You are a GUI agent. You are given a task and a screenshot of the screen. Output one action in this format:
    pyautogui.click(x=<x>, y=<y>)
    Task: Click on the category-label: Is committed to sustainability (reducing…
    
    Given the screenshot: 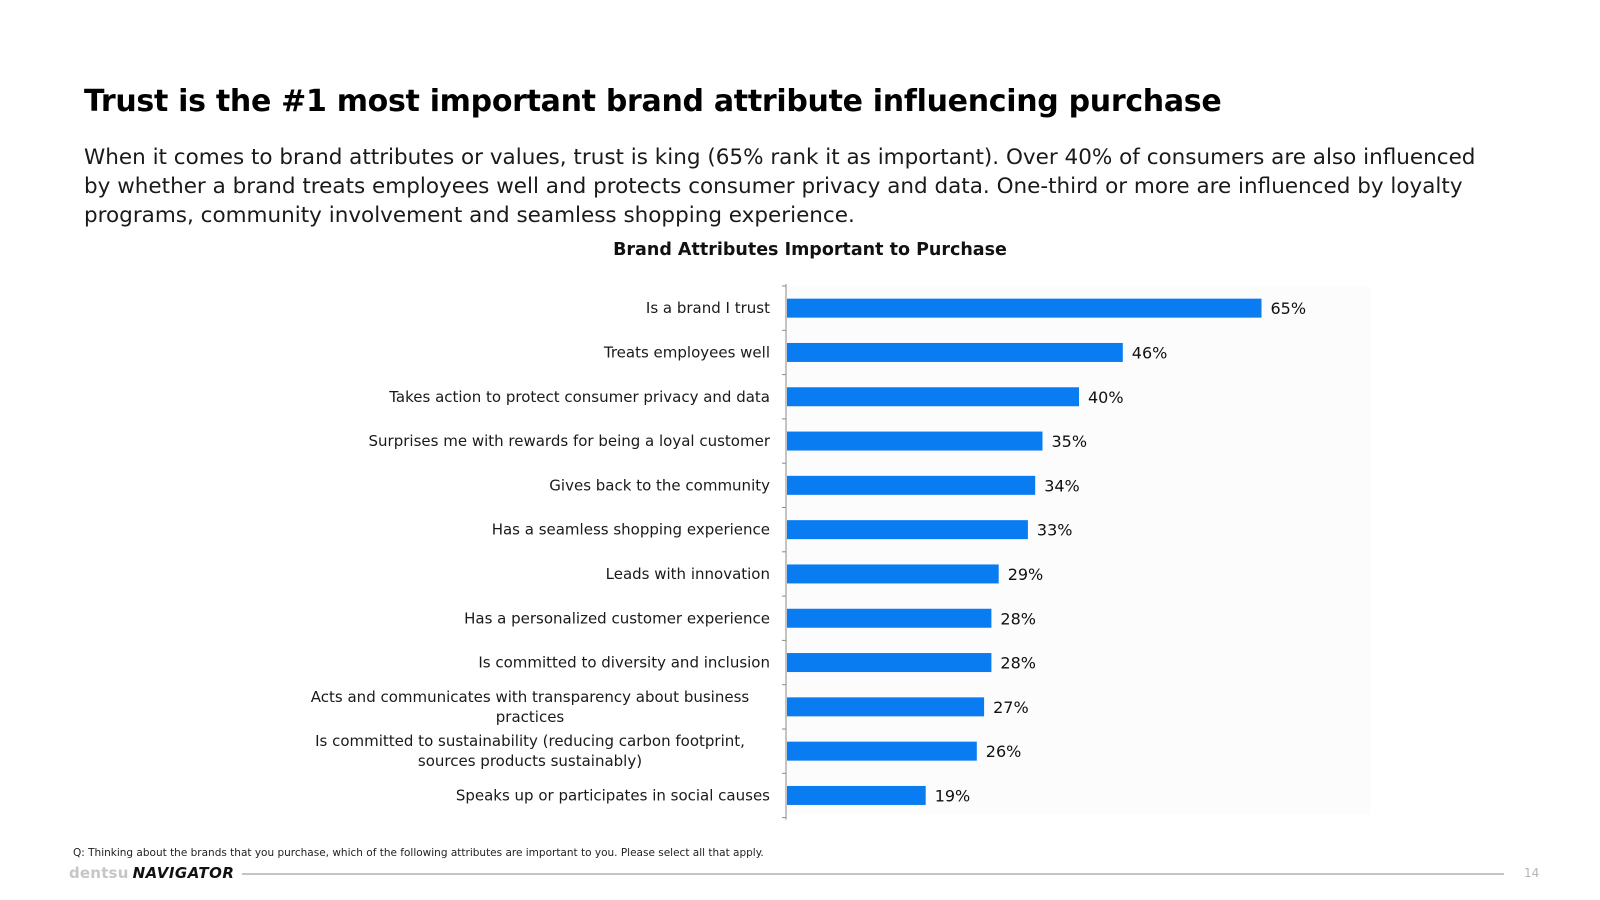 What is the action you would take?
    pyautogui.click(x=530, y=751)
    